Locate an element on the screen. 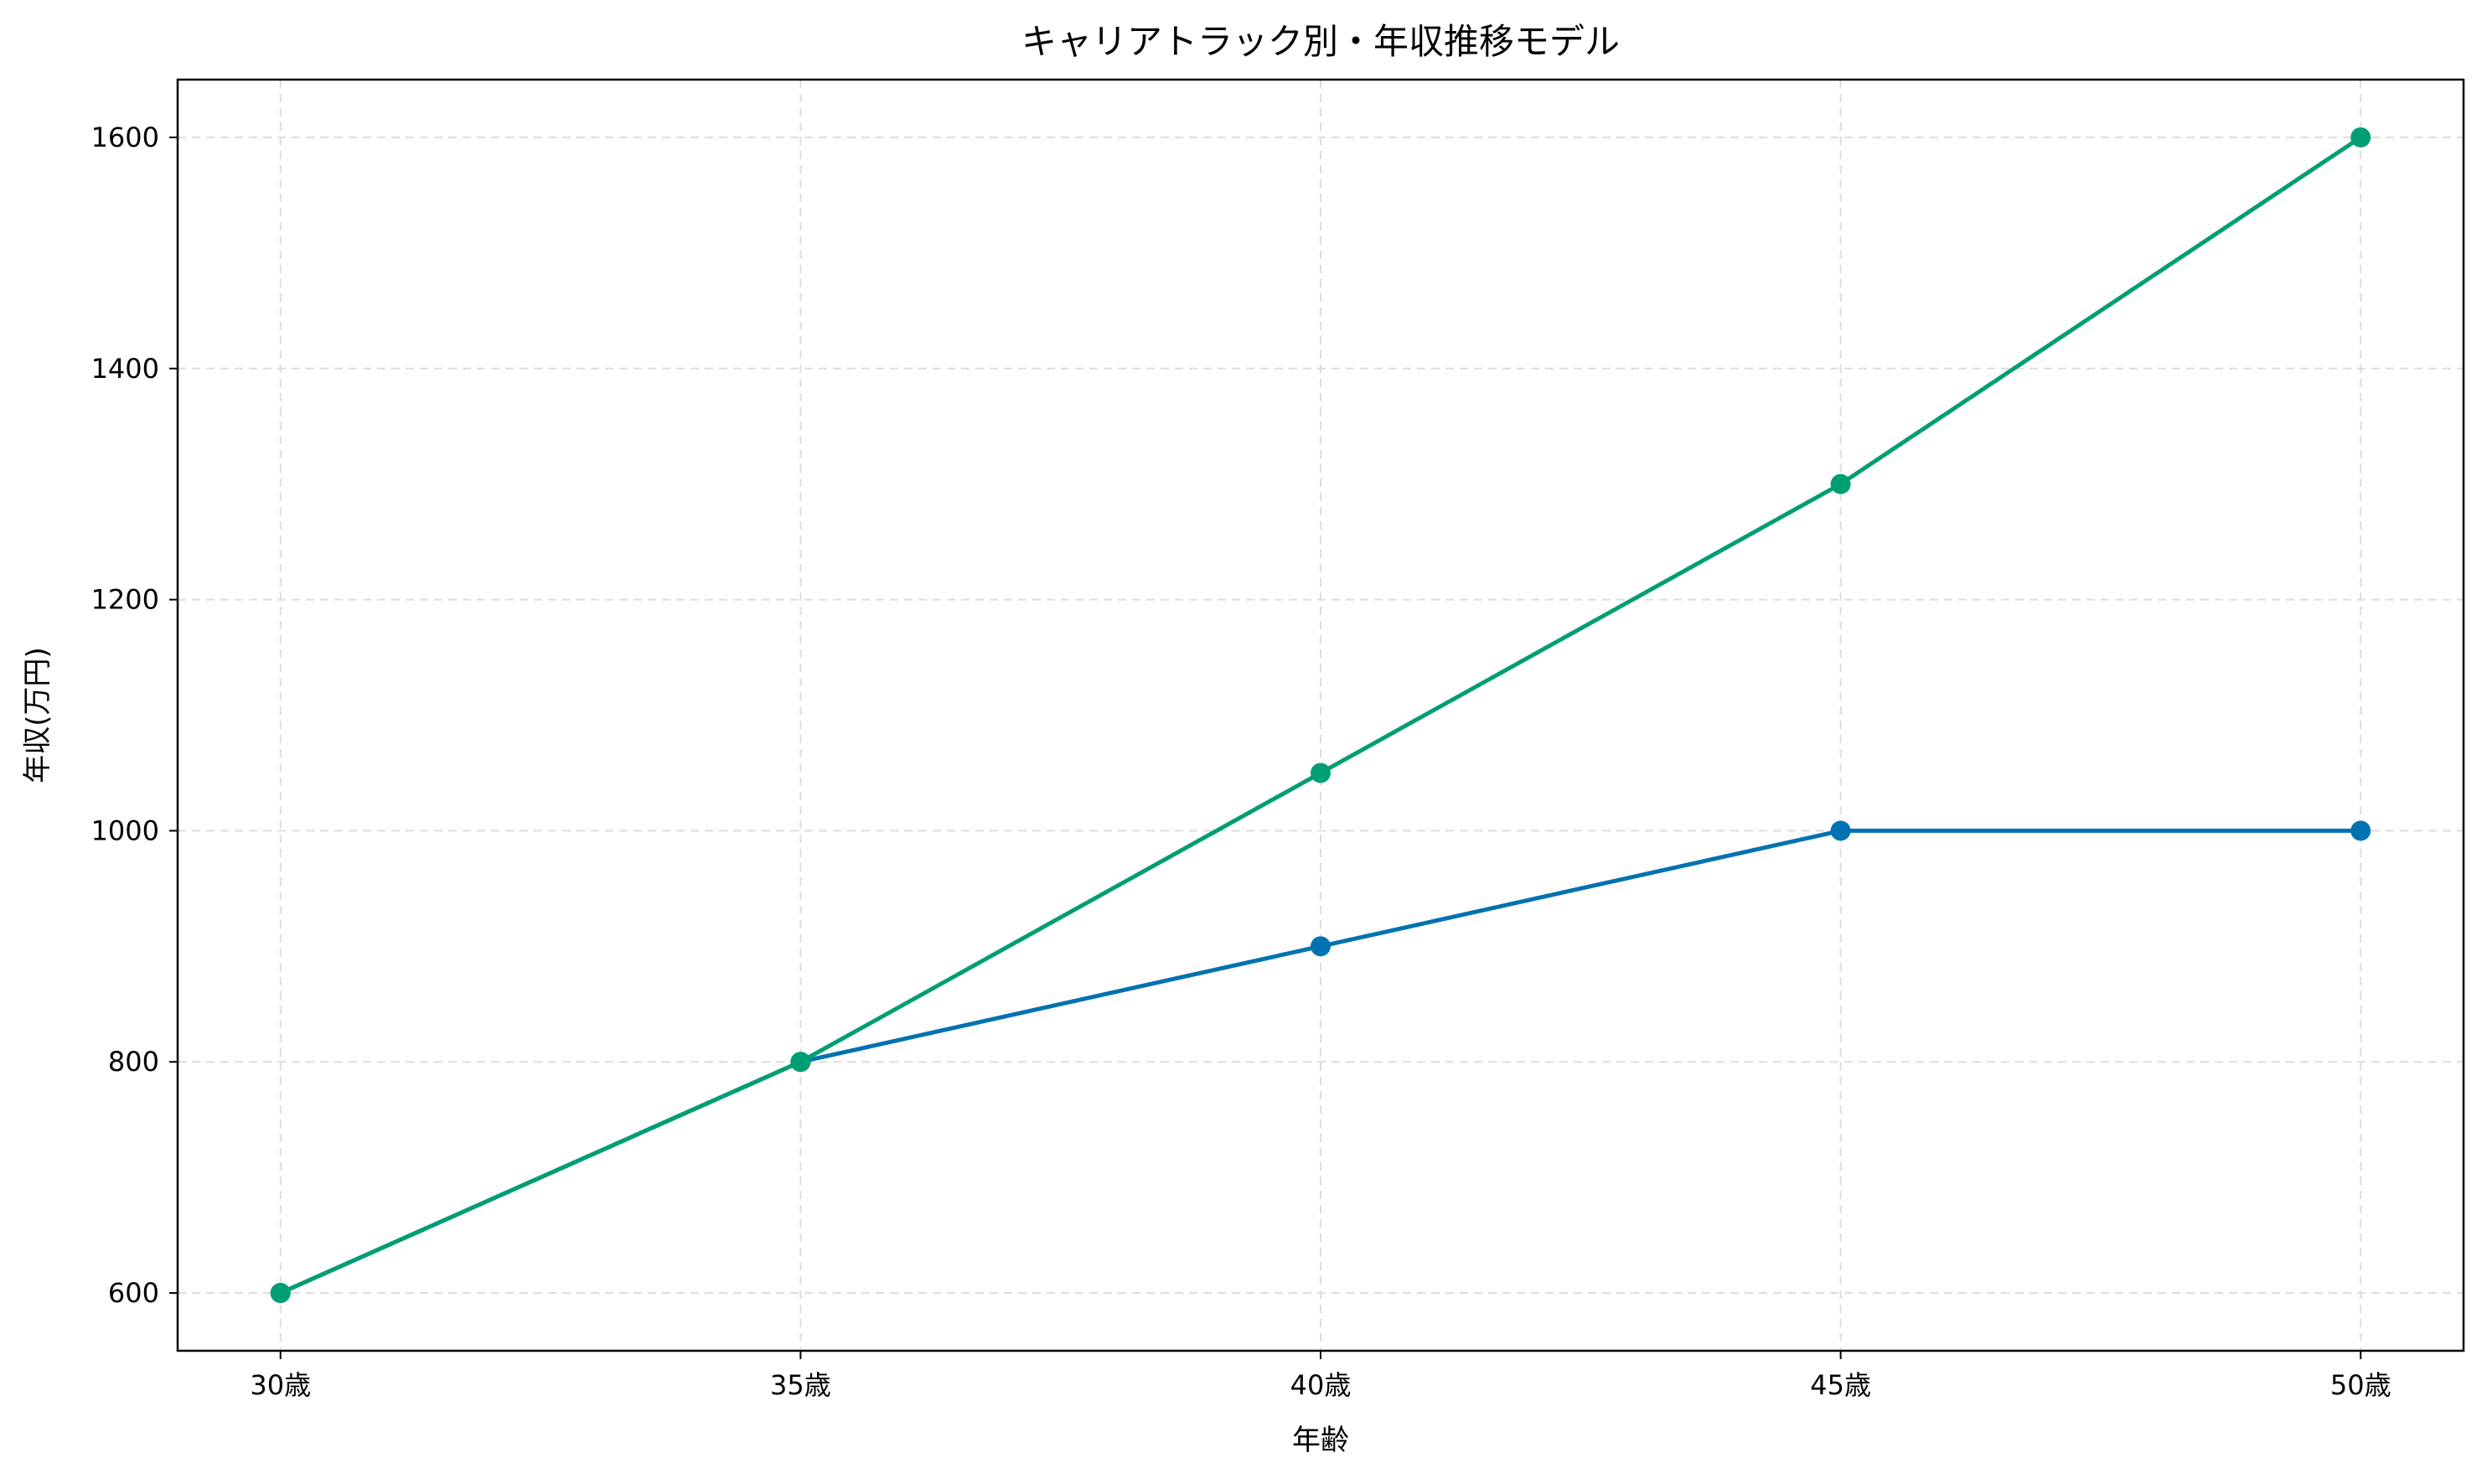  x-axis: 30歳 35歳 40歳 45歳 50歳 is located at coordinates (1321, 1376).